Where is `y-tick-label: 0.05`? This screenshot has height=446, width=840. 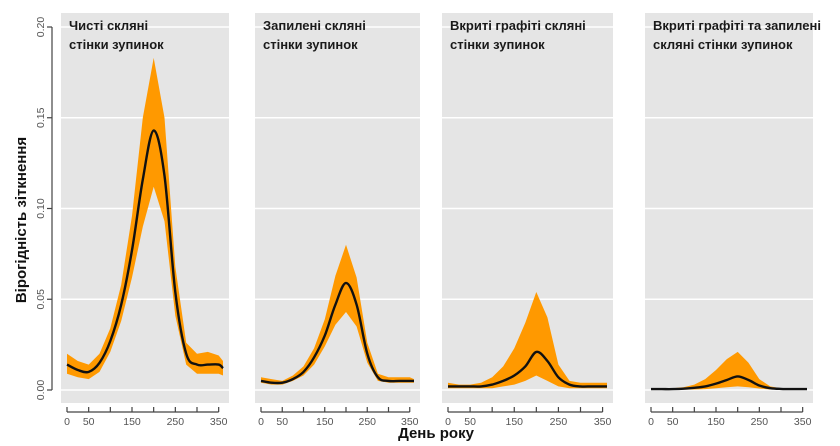
y-tick-label: 0.05 is located at coordinates (41, 299).